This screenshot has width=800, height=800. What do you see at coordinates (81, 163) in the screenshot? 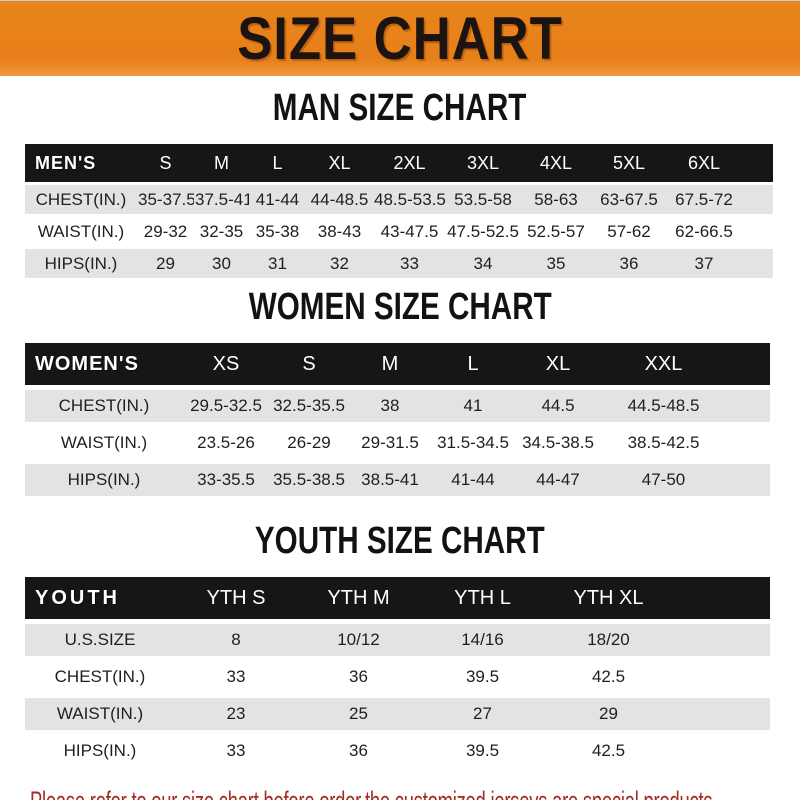
I see `men-corner-label: MEN'S` at bounding box center [81, 163].